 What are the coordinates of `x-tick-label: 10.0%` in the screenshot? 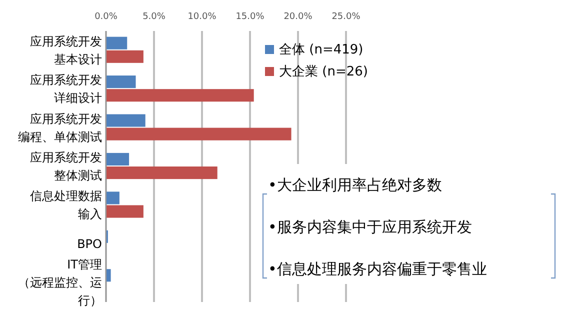 It's located at (202, 17).